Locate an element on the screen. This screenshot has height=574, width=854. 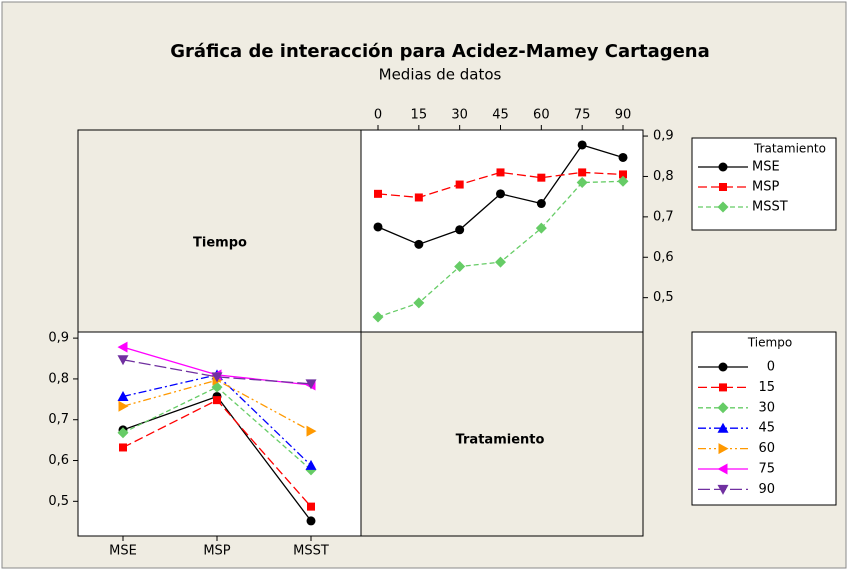
x-tick-label: MSST is located at coordinates (311, 551).